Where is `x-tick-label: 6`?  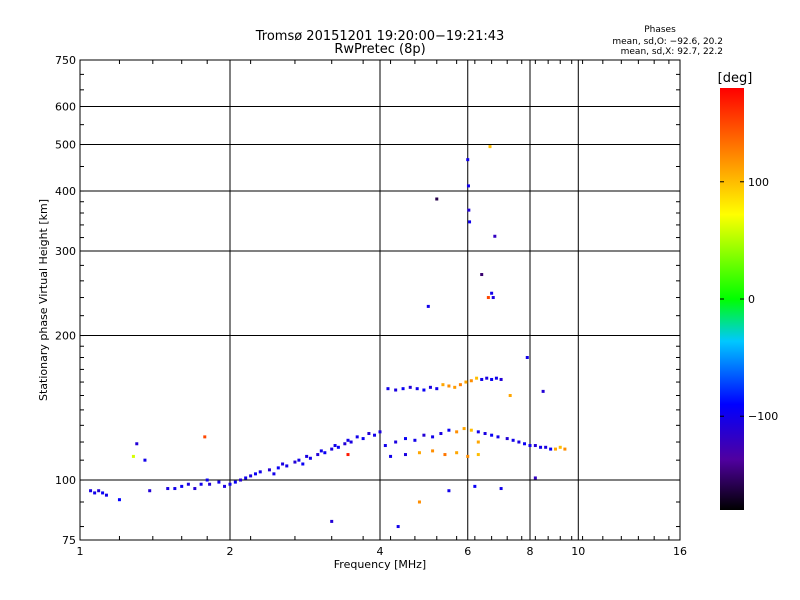 x-tick-label: 6 is located at coordinates (467, 551).